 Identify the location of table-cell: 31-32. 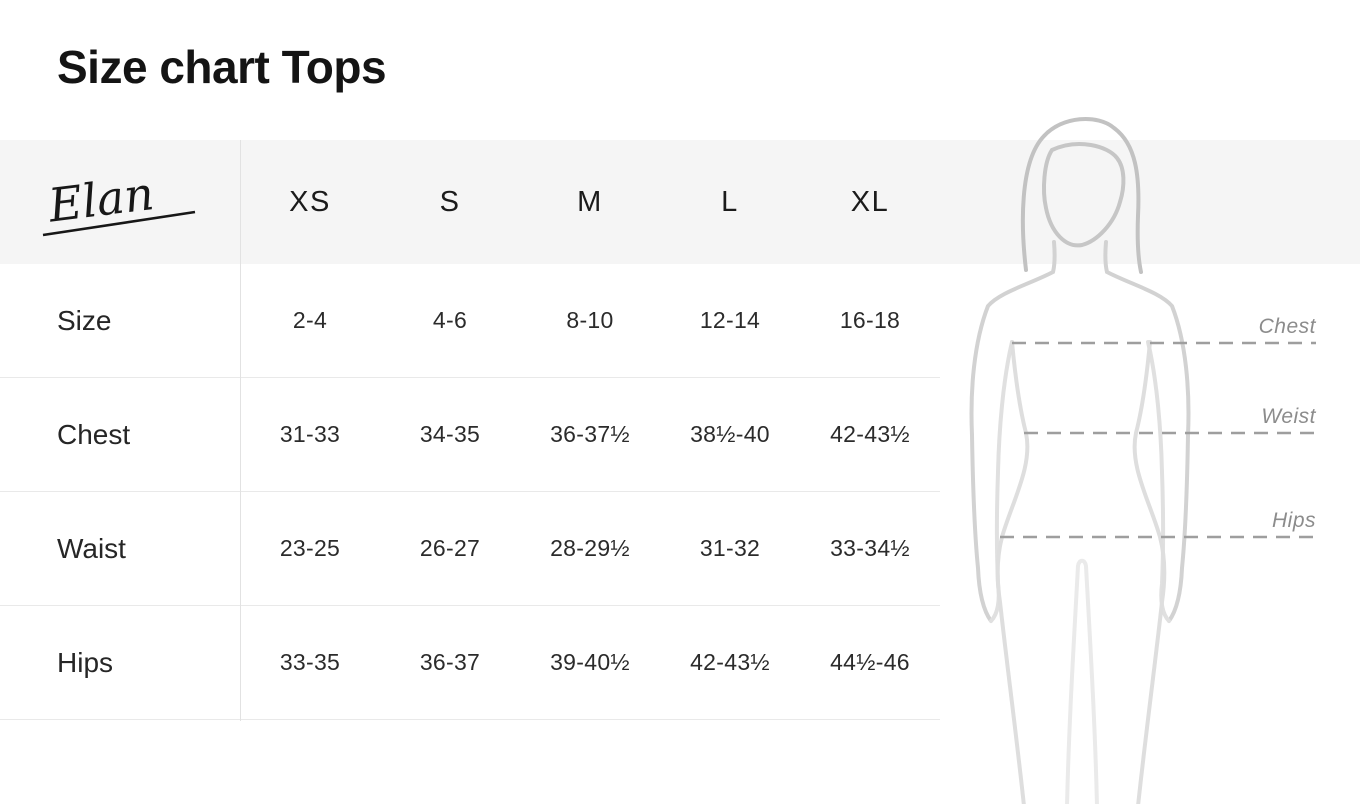
(730, 549).